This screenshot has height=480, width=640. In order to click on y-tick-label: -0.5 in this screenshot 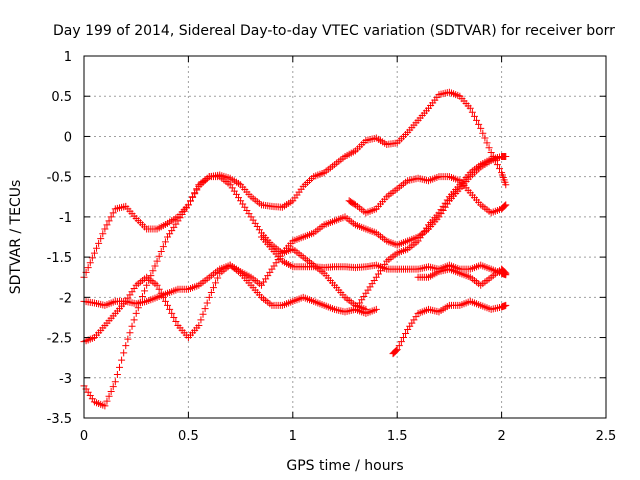, I will do `click(59, 178)`.